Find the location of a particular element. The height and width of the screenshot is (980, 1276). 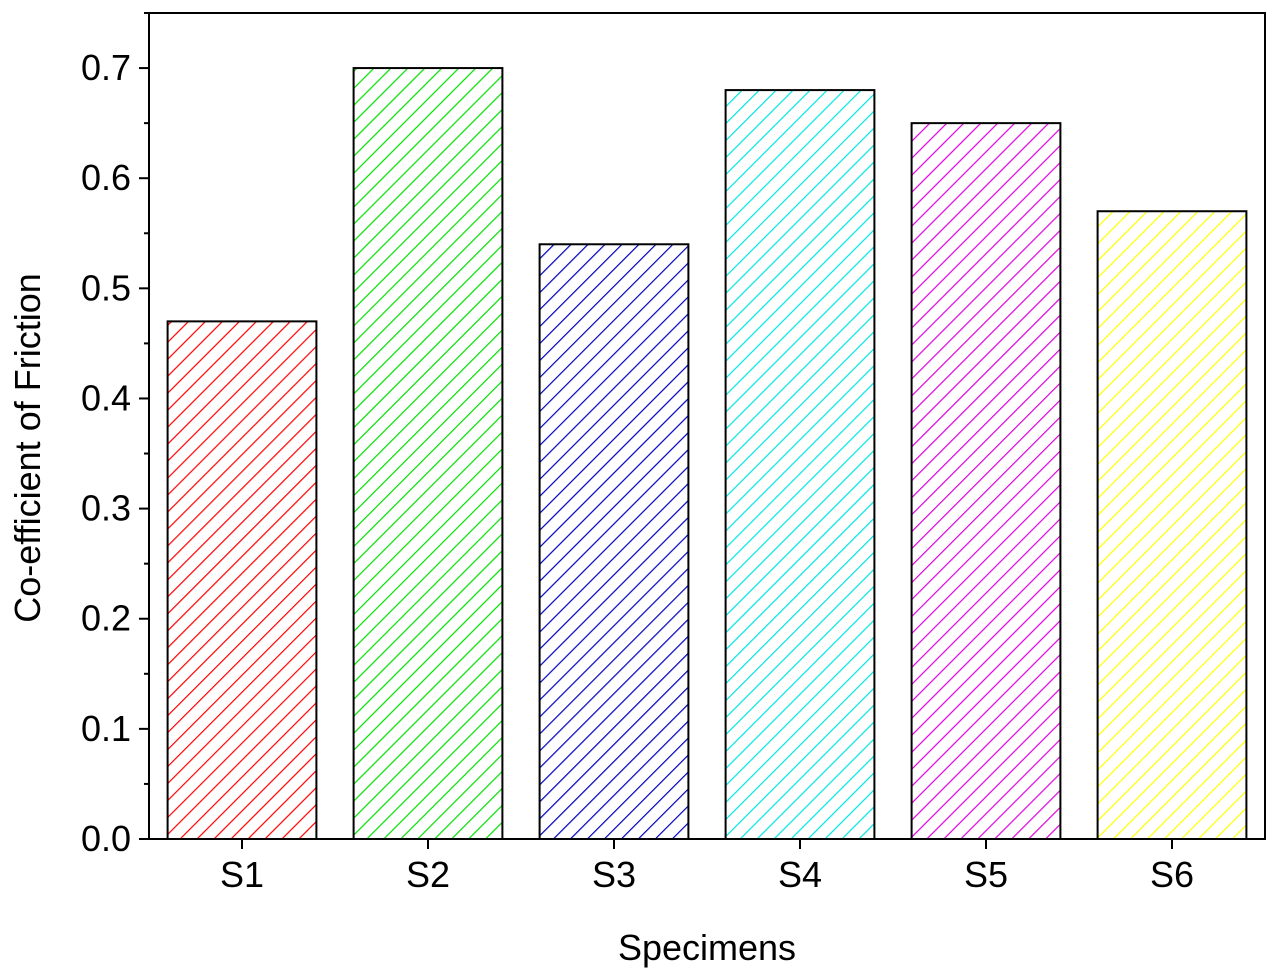

y-tick-label: 0.5 is located at coordinates (106, 287).